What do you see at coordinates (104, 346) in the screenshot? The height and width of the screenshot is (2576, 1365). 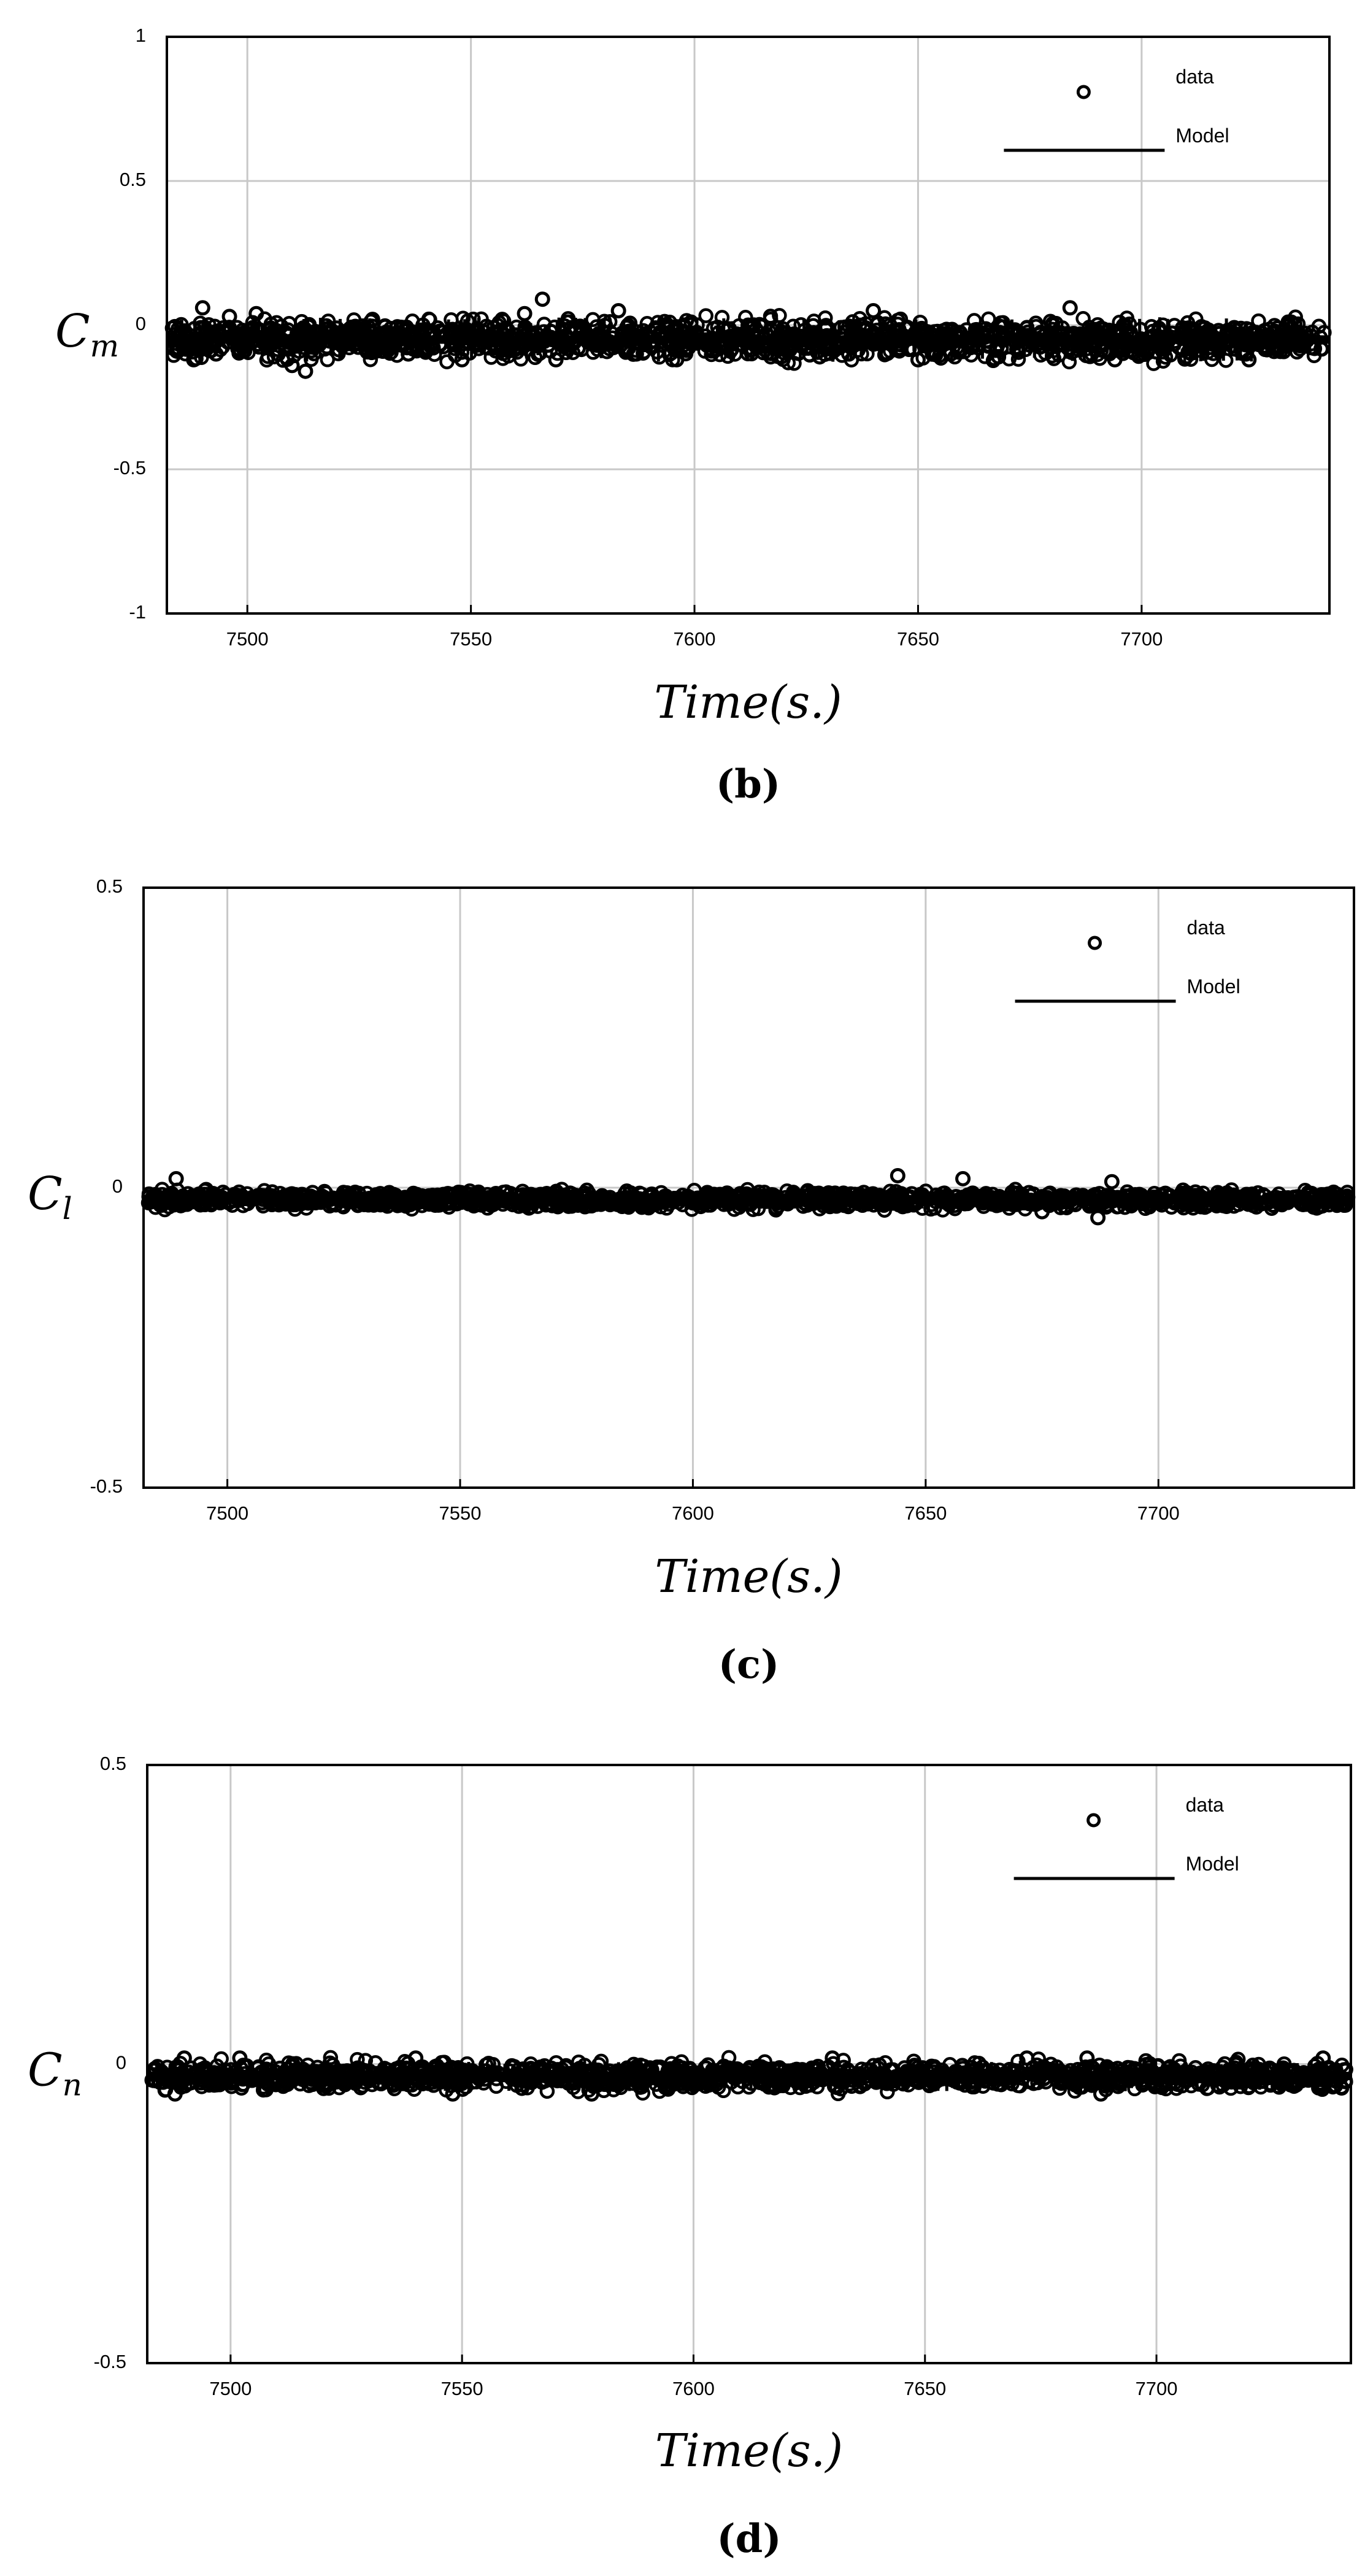 I see `y-axis-label-subscript: m` at bounding box center [104, 346].